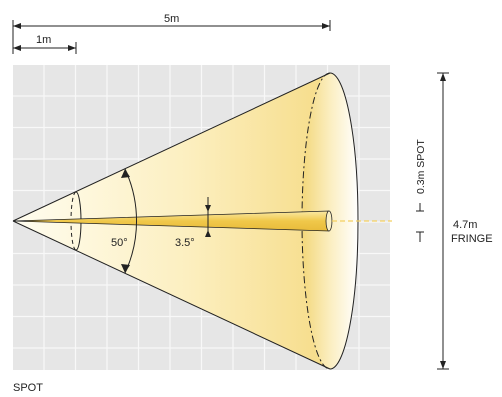 The height and width of the screenshot is (397, 502). What do you see at coordinates (171, 19) in the screenshot?
I see `total-distance-label: 5m` at bounding box center [171, 19].